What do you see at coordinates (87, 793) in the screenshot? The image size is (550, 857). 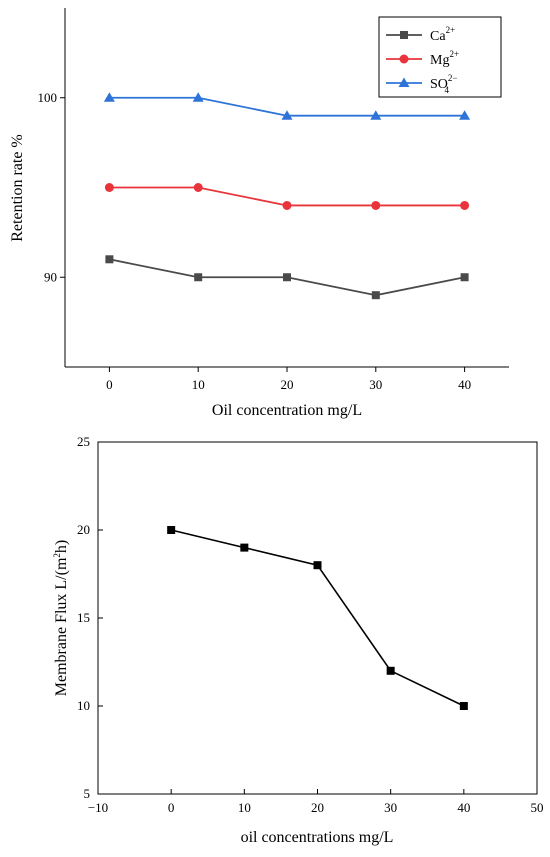 I see `y-tick-label: 5` at bounding box center [87, 793].